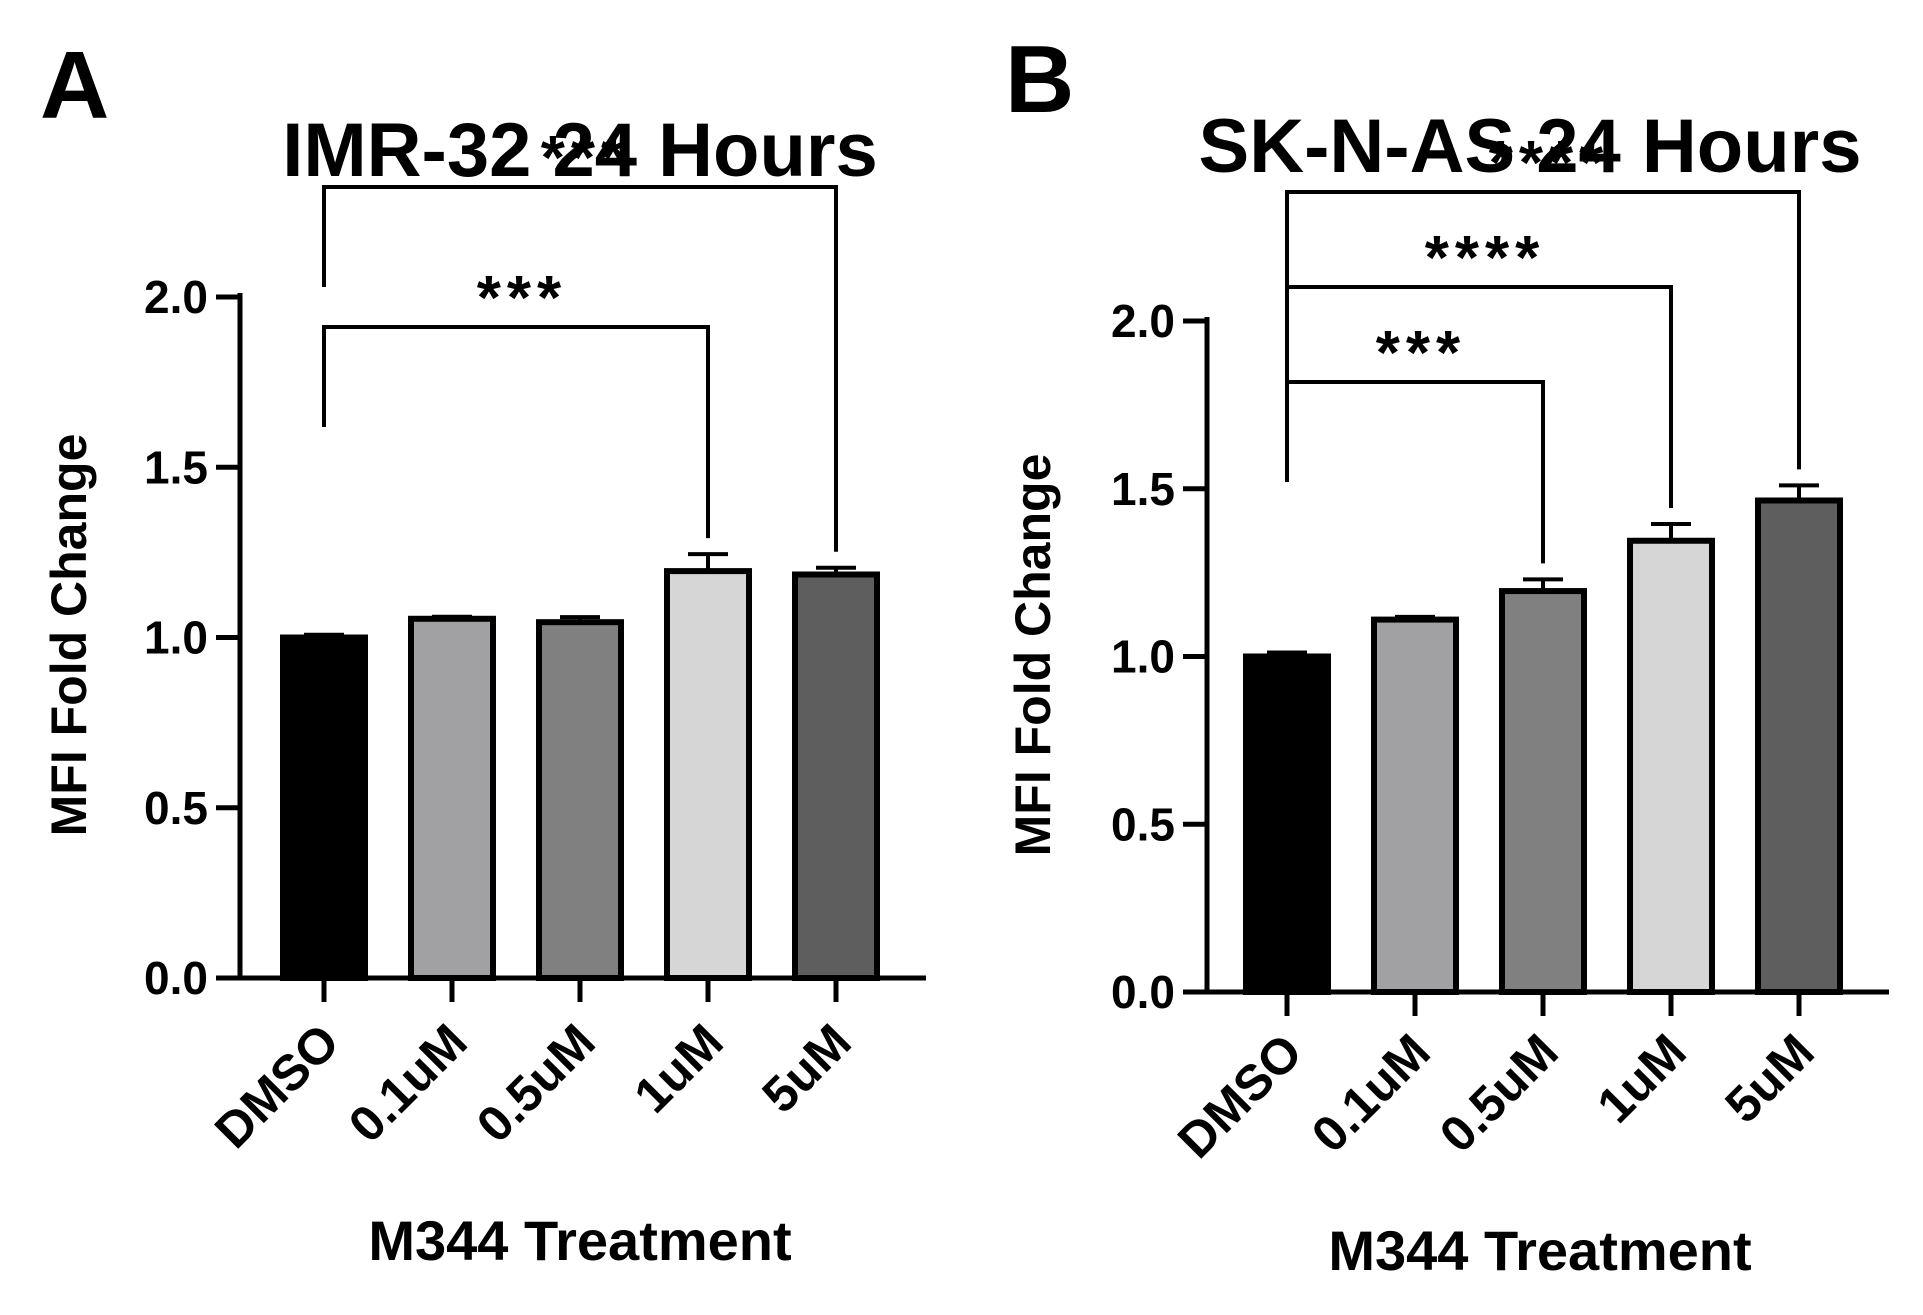 This screenshot has width=1923, height=1315. Describe the element at coordinates (74, 85) in the screenshot. I see `panel-label: A` at that location.